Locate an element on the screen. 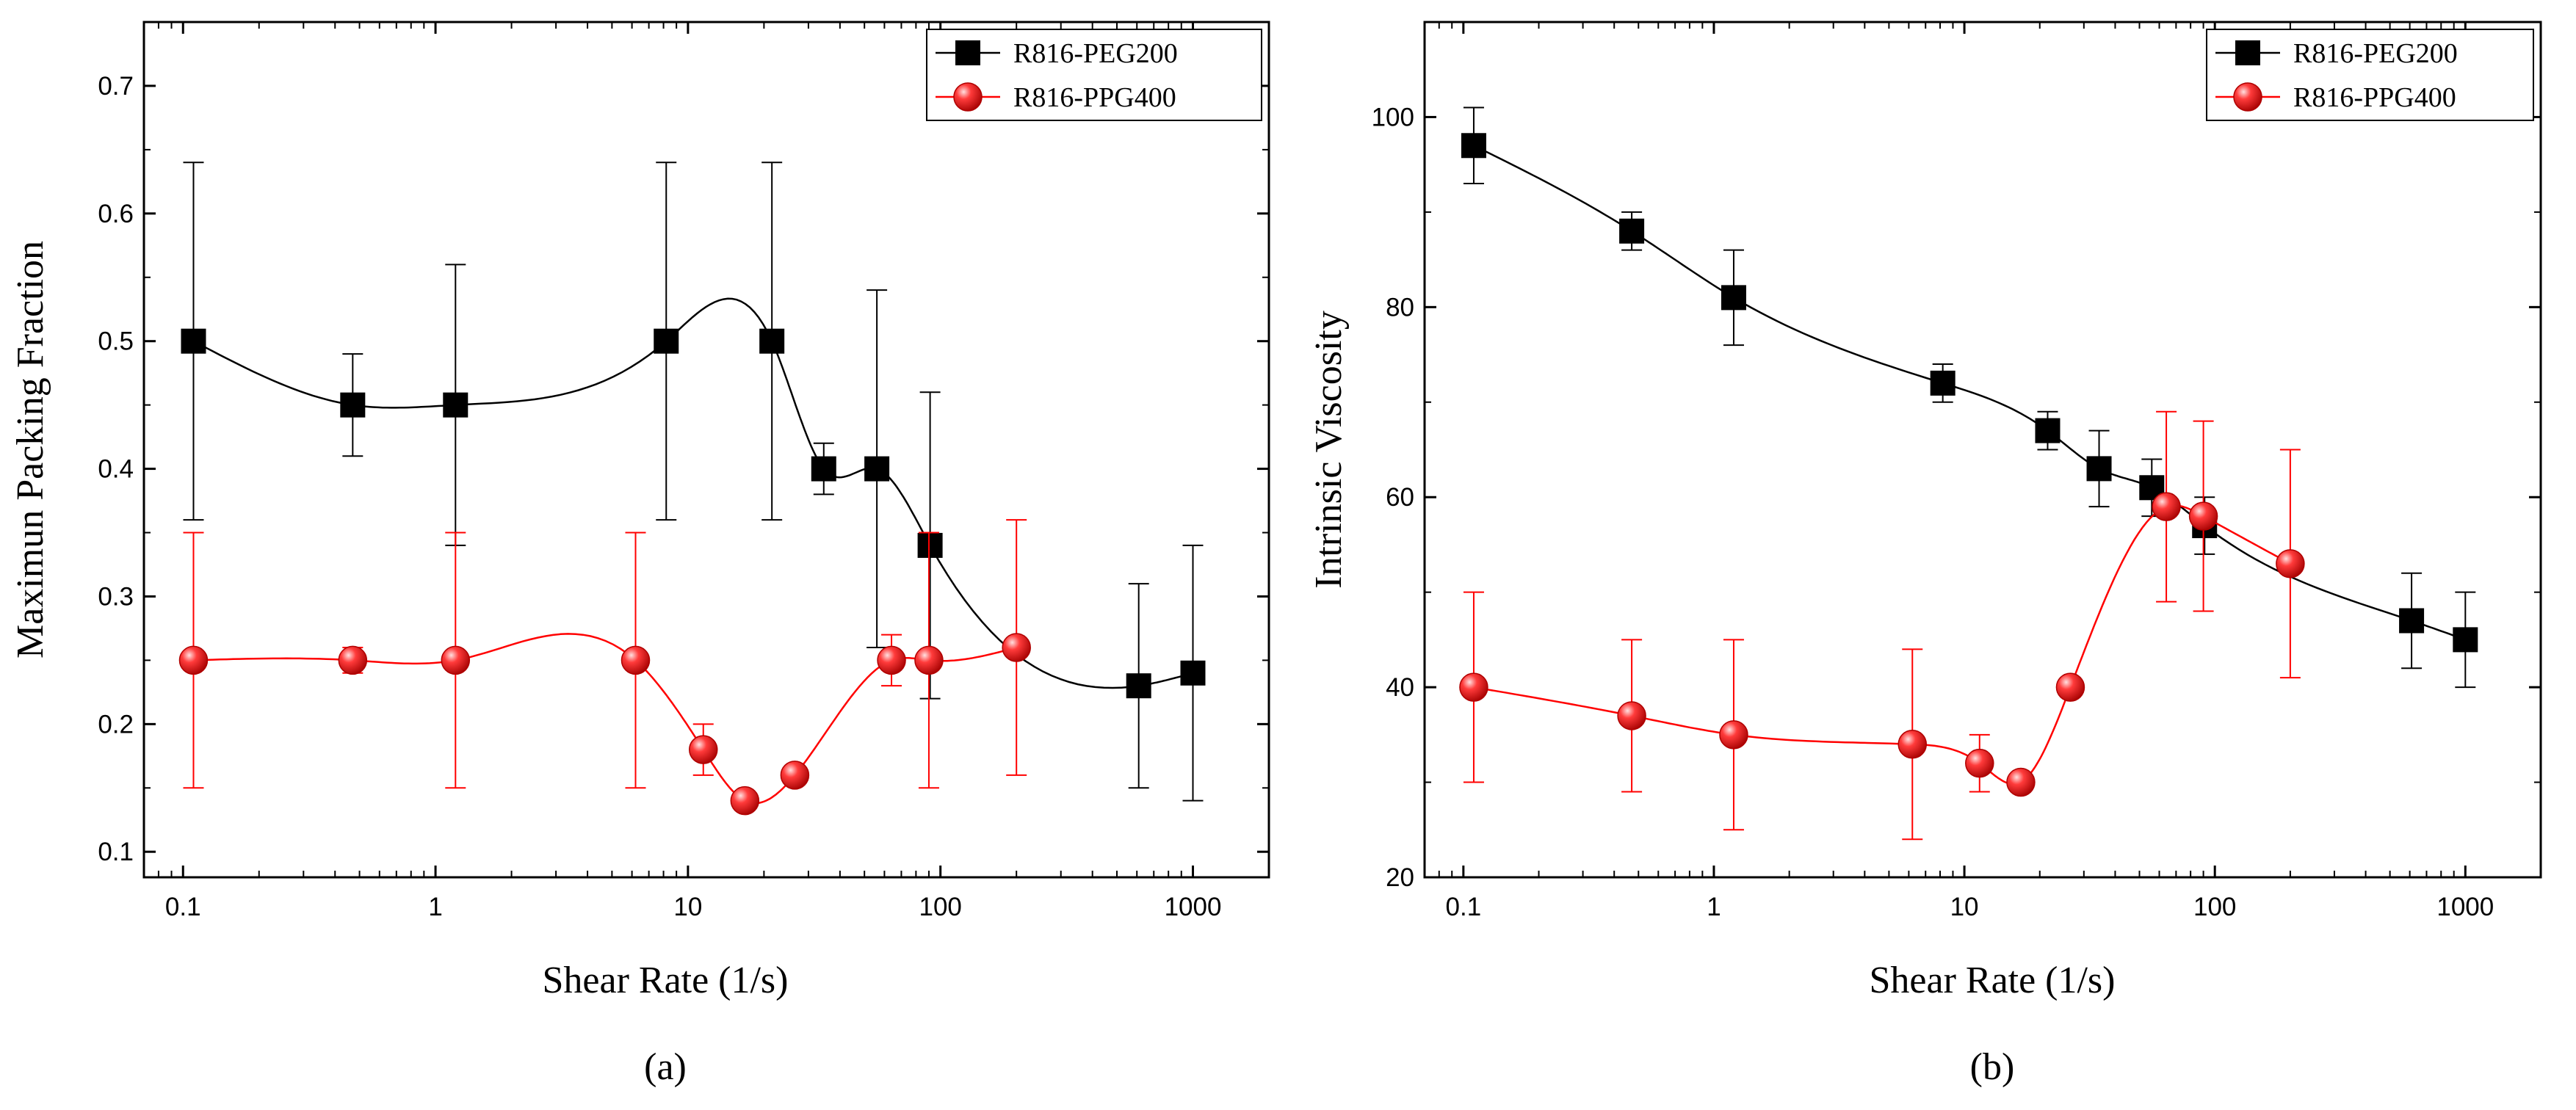 This screenshot has width=2576, height=1110. y-tick-label: 0.7 is located at coordinates (116, 86).